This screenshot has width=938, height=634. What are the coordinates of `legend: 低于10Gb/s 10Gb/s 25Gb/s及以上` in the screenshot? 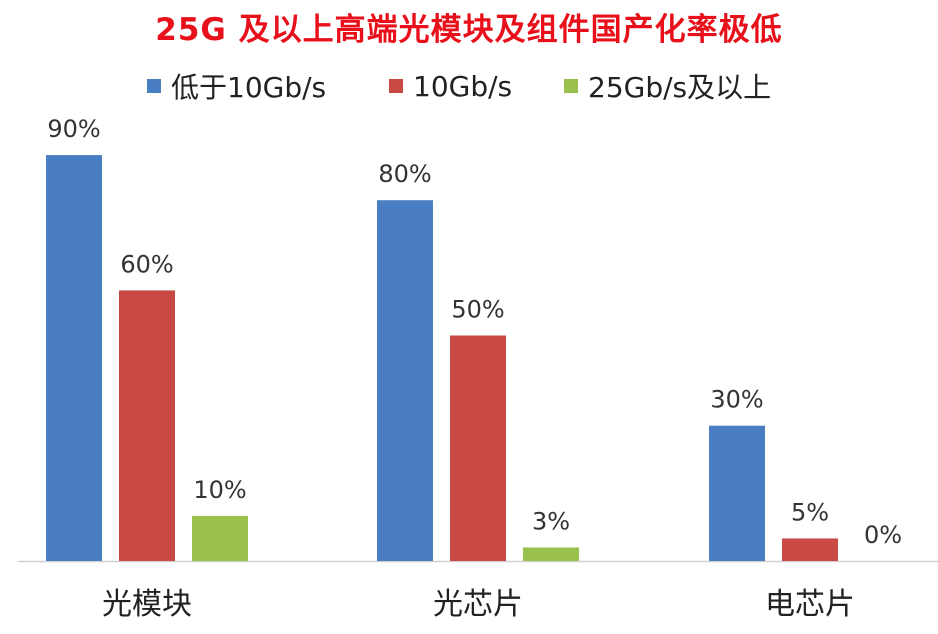 It's located at (469, 86).